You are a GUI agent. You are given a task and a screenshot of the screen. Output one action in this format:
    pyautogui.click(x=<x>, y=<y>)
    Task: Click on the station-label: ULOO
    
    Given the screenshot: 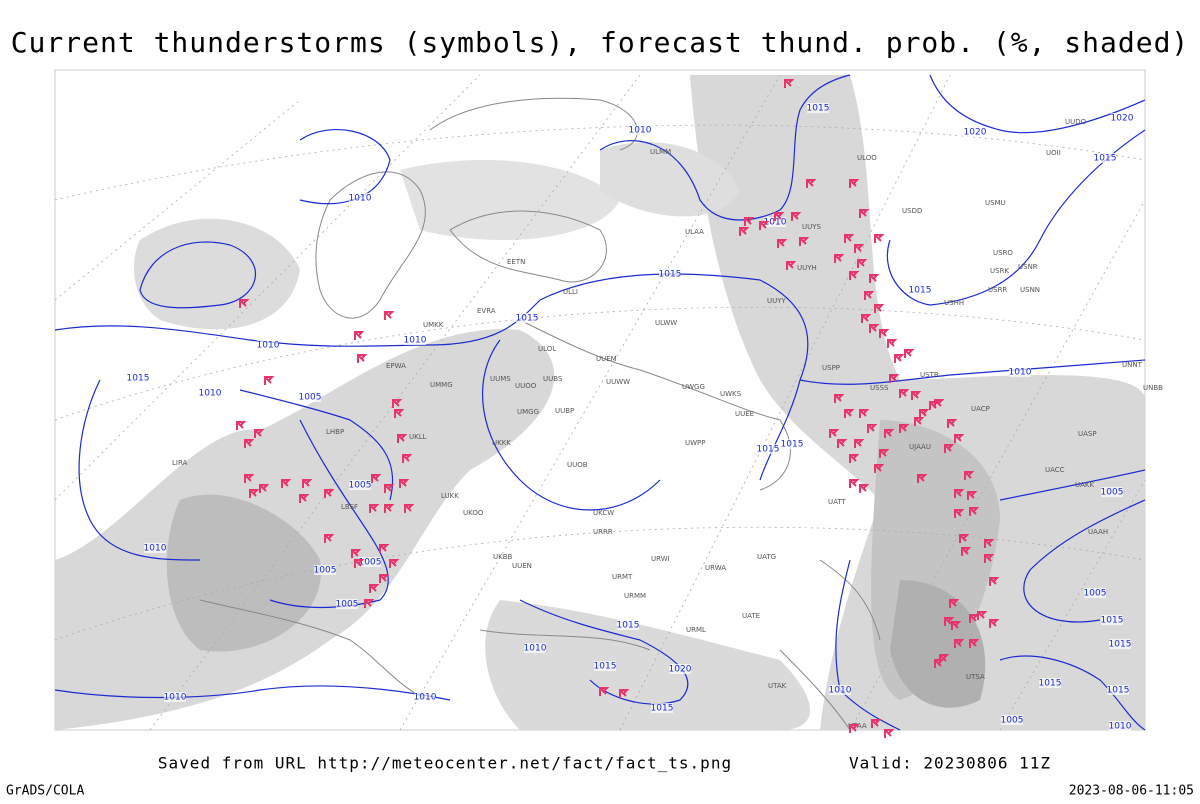 What is the action you would take?
    pyautogui.click(x=867, y=158)
    